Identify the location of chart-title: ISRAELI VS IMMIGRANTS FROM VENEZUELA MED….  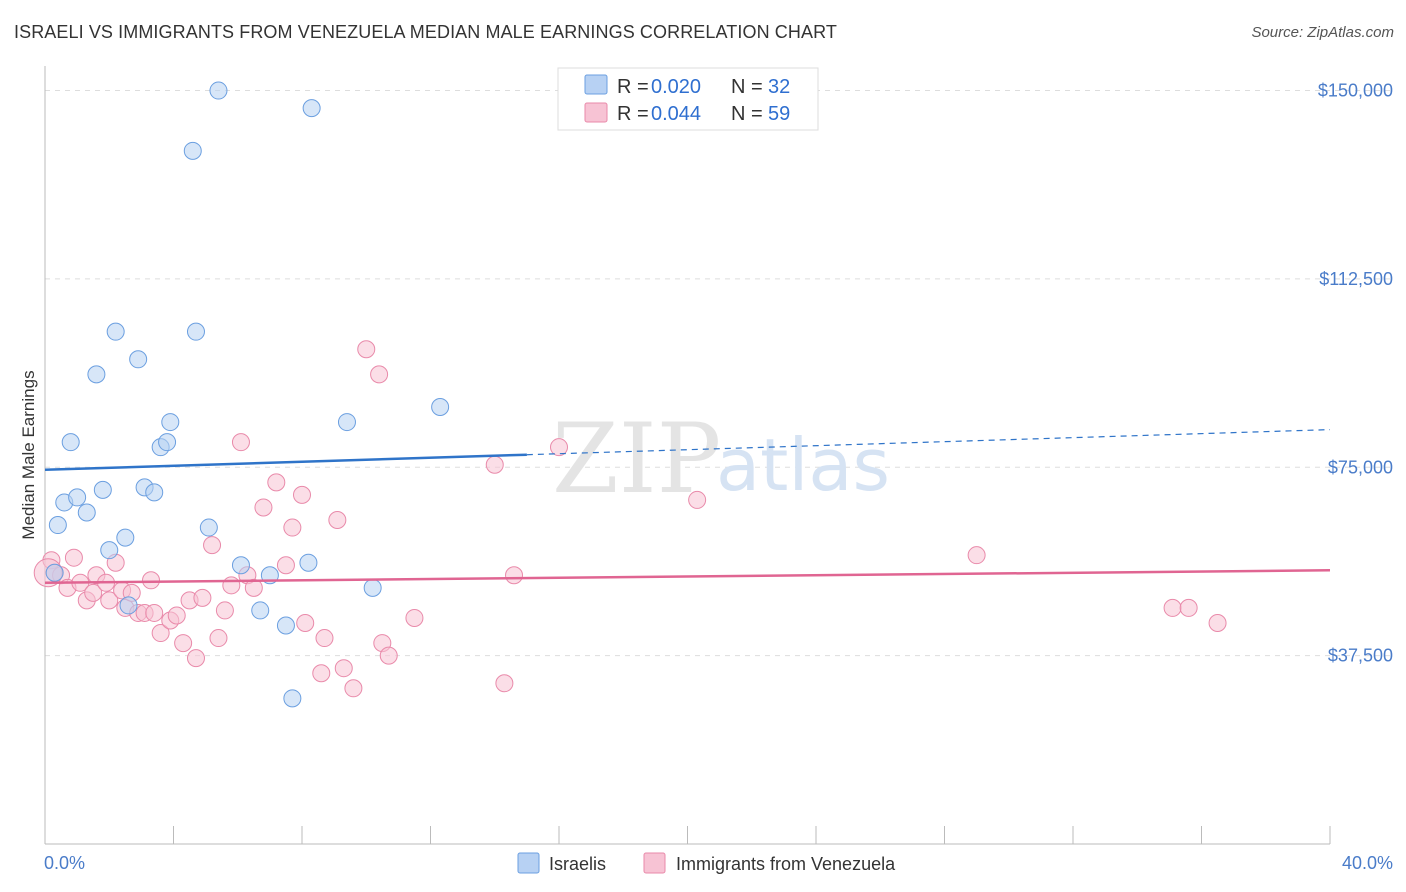
(425, 32).